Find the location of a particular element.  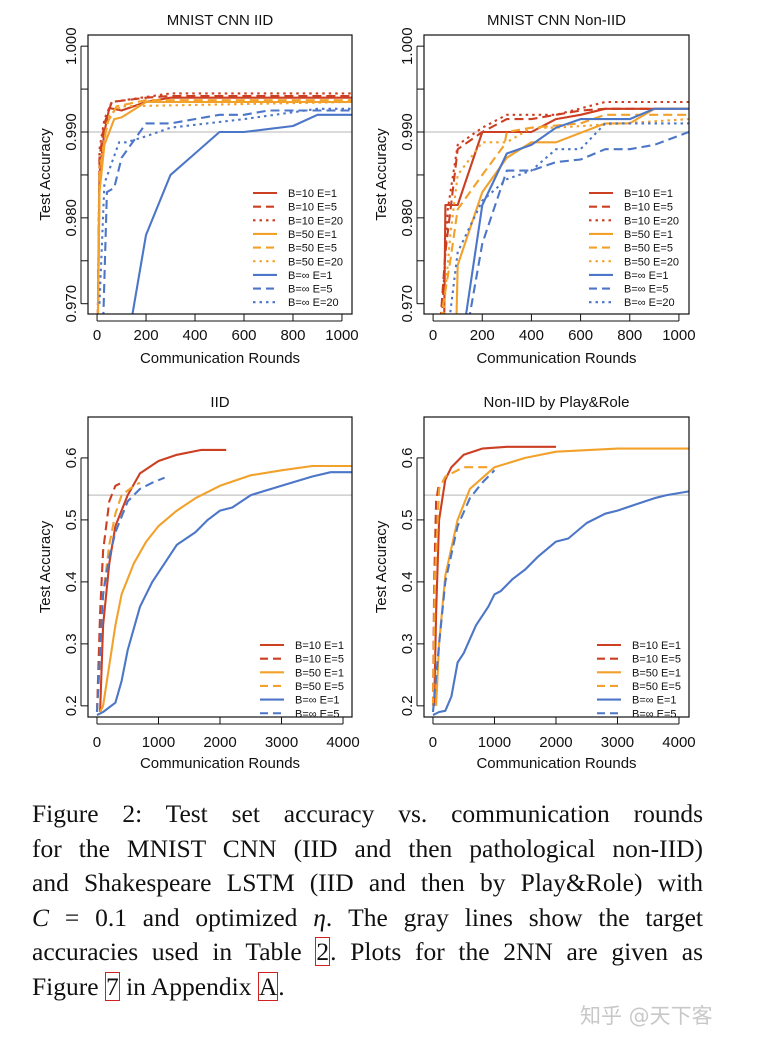

x-tick-label: 200 is located at coordinates (146, 335).